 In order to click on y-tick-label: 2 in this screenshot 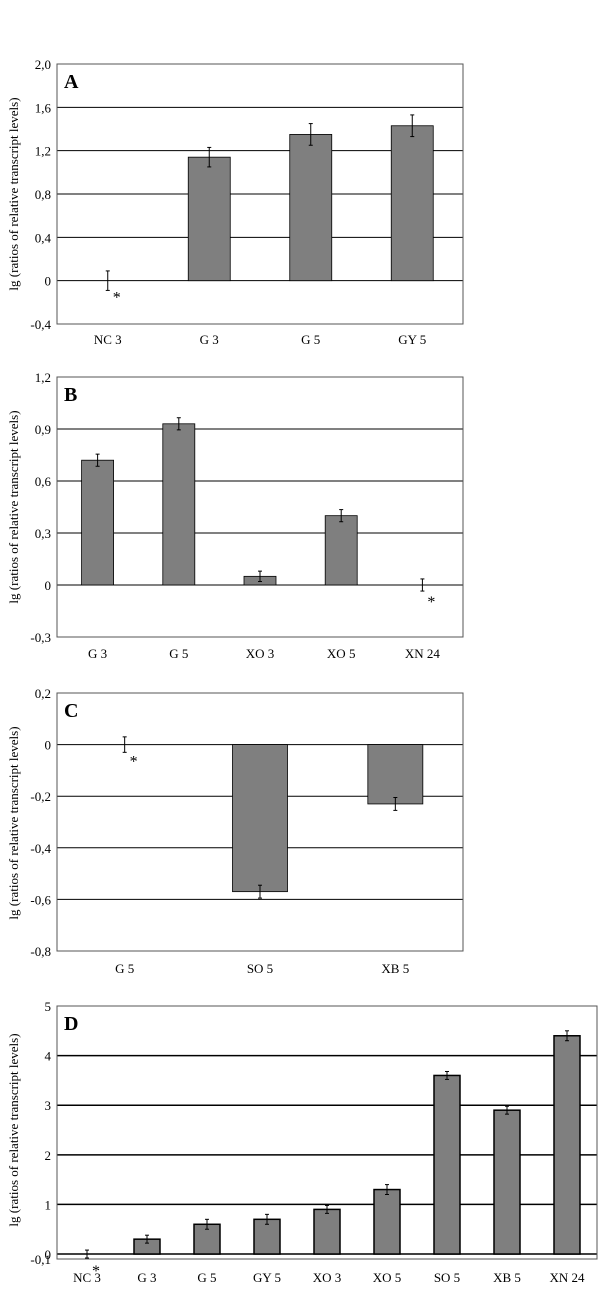, I will do `click(48, 1155)`.